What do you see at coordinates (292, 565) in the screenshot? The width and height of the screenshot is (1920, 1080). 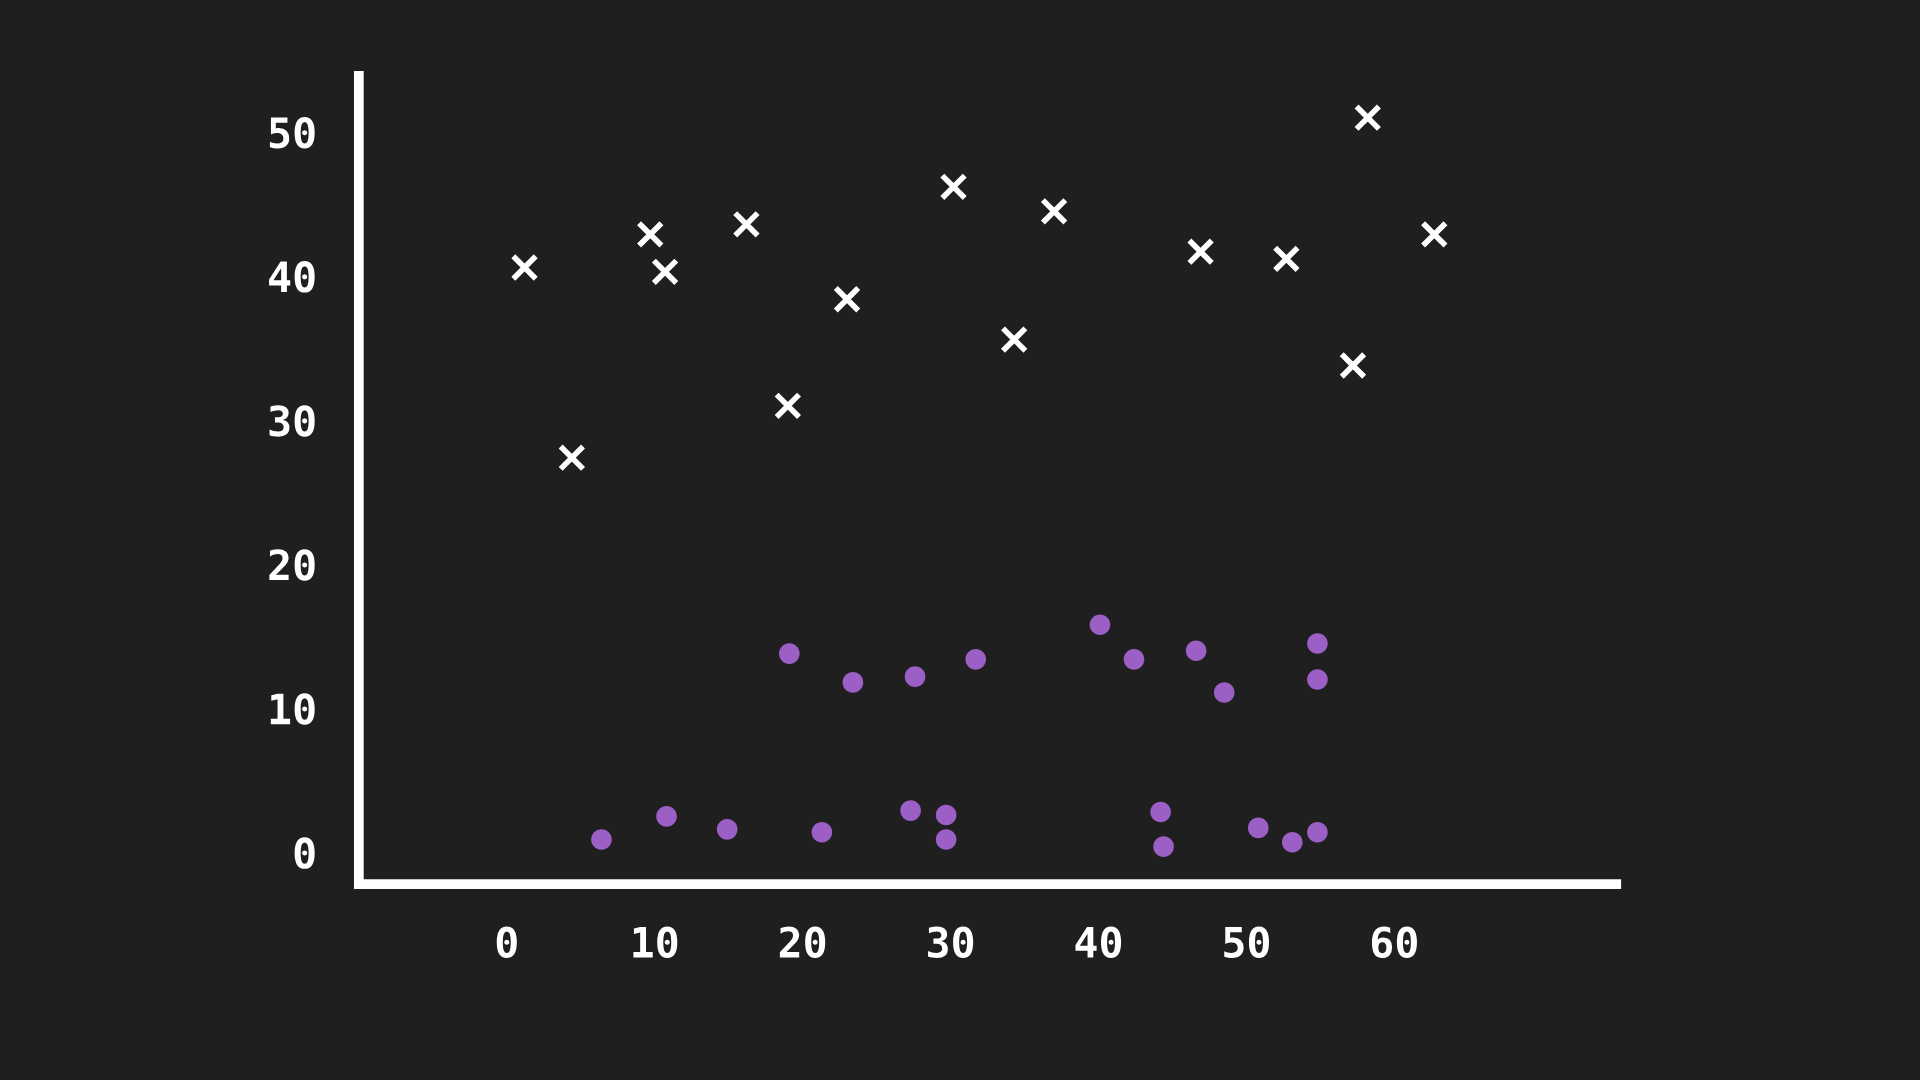 I see `y-tick-label: 20` at bounding box center [292, 565].